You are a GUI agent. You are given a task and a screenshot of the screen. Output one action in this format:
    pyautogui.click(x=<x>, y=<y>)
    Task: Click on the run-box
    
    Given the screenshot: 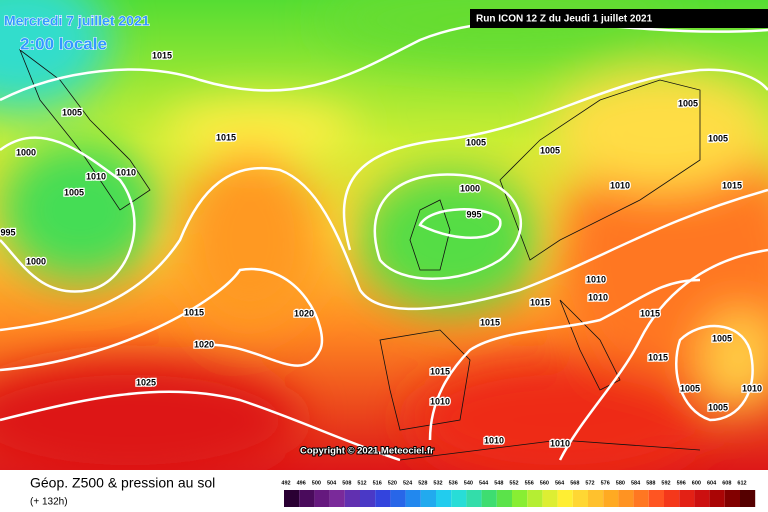 What is the action you would take?
    pyautogui.click(x=619, y=18)
    